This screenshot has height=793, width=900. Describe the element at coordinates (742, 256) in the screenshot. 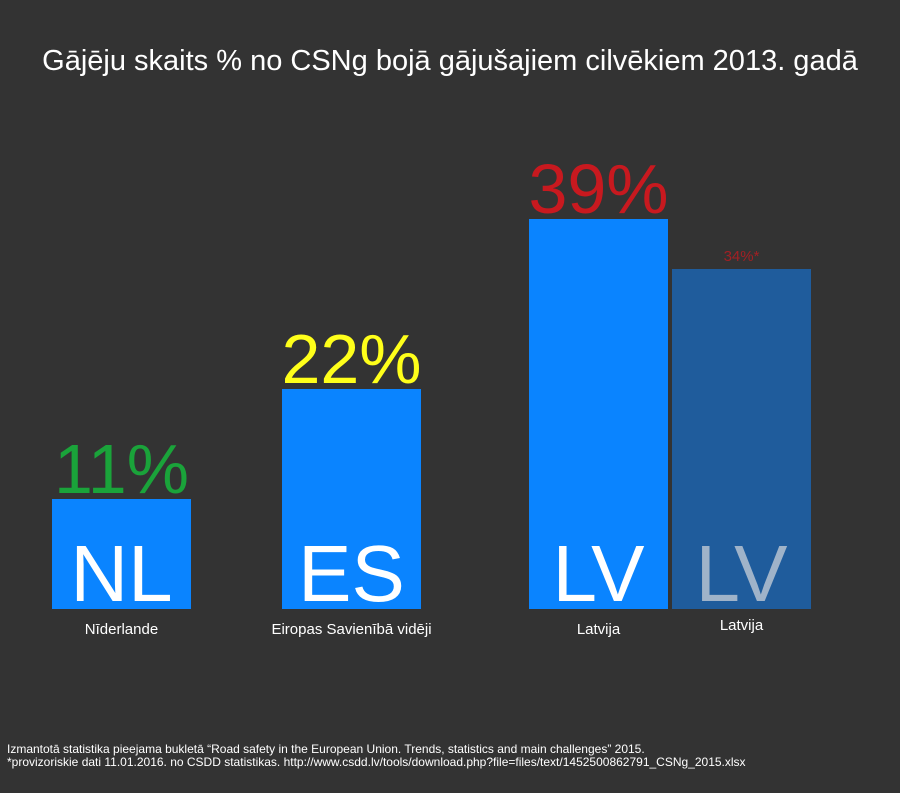

I see `value-label-lv-3: 34%*` at that location.